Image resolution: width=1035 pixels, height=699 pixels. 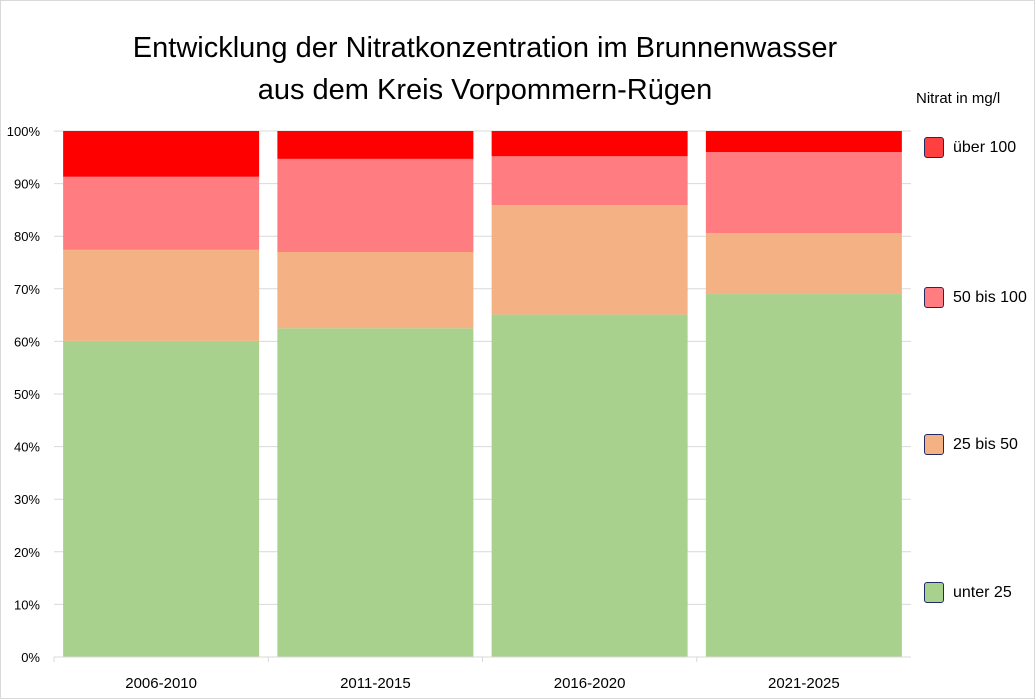 What do you see at coordinates (27, 184) in the screenshot?
I see `y-tick-label: 90%` at bounding box center [27, 184].